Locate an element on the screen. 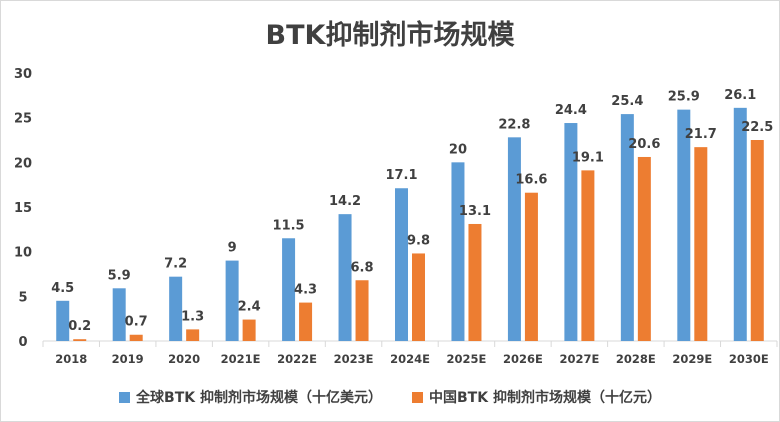 The height and width of the screenshot is (422, 780). legend: 全球BTK 抑制剂市场规模（十亿美元） 中国BTK 抑制剂市场规模（十亿元） is located at coordinates (390, 397).